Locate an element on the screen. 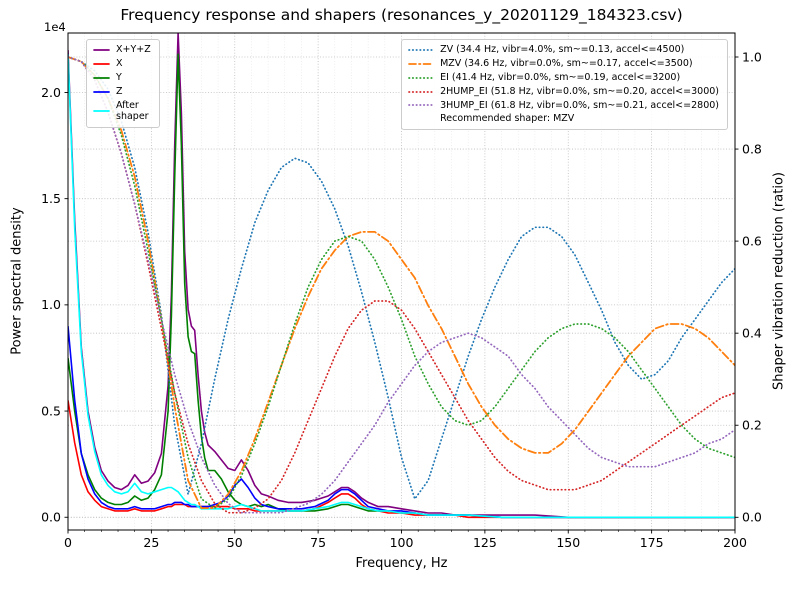  legend-item-z: Z is located at coordinates (122, 92).